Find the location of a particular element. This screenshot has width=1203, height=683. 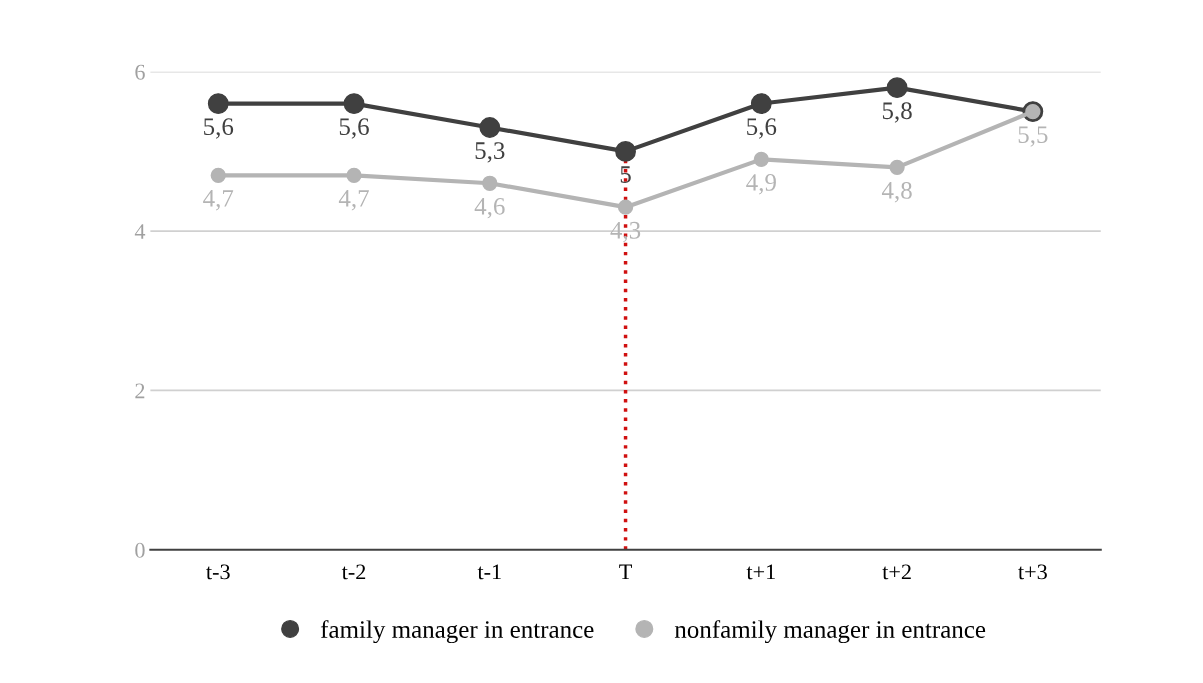

x-tick-label: t+2 is located at coordinates (896, 572).